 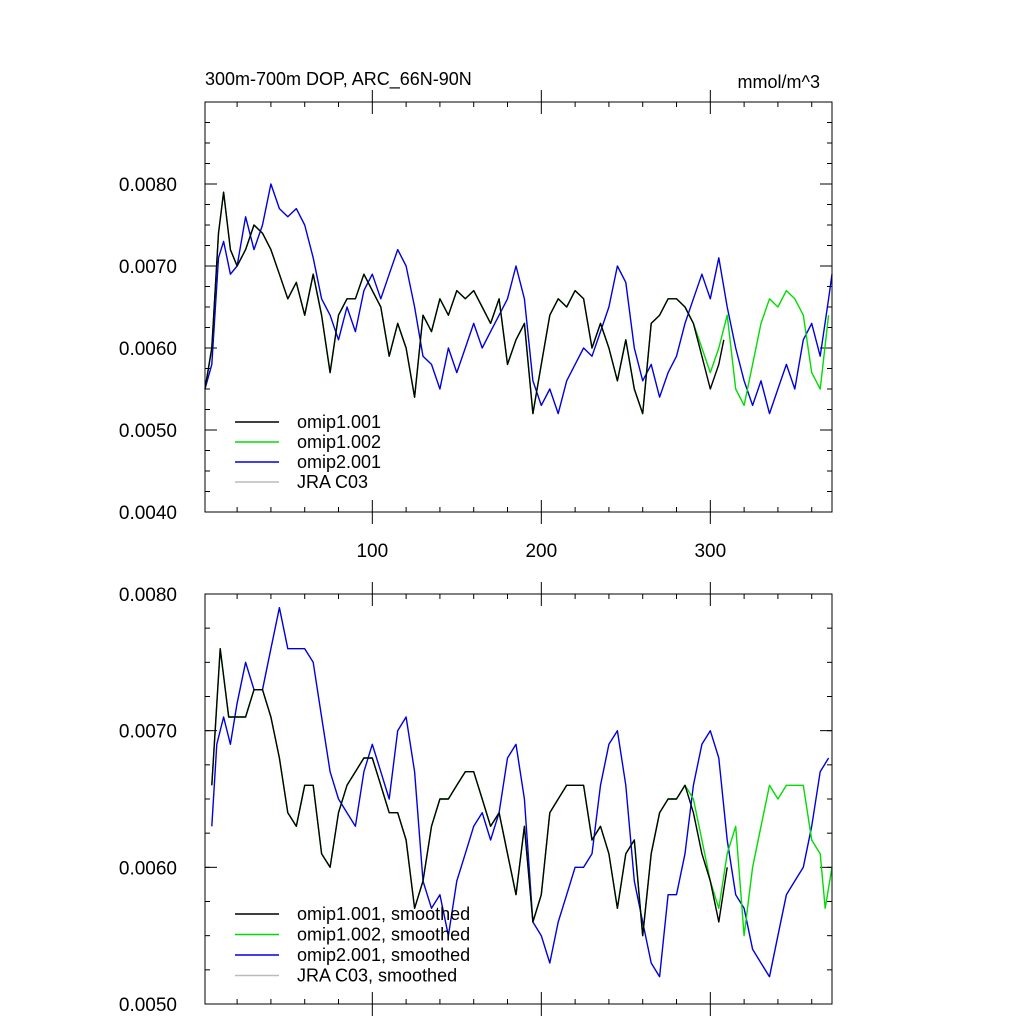 What do you see at coordinates (339, 422) in the screenshot?
I see `legend-label: omip1.001` at bounding box center [339, 422].